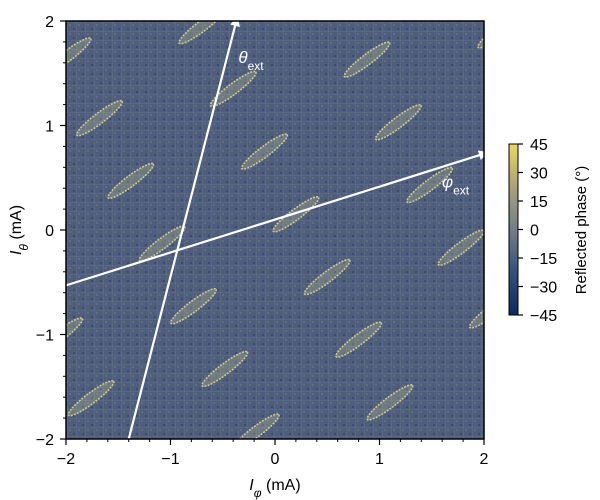  Describe the element at coordinates (513, 229) in the screenshot. I see `colorbar-gradient` at that location.